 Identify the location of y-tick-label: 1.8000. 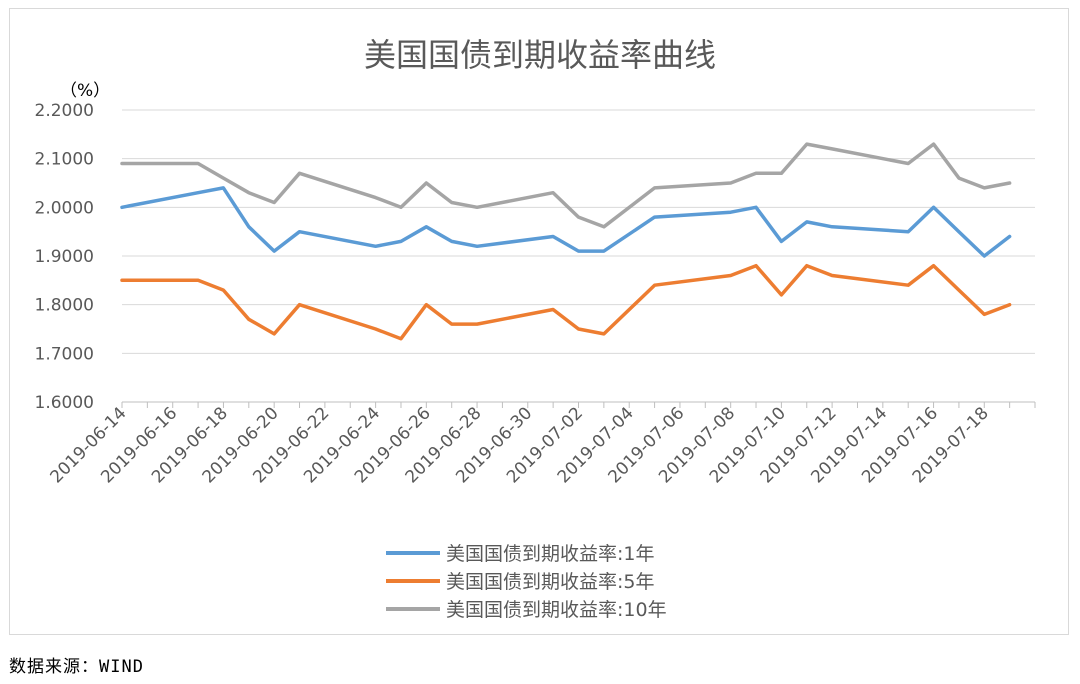
(64, 306).